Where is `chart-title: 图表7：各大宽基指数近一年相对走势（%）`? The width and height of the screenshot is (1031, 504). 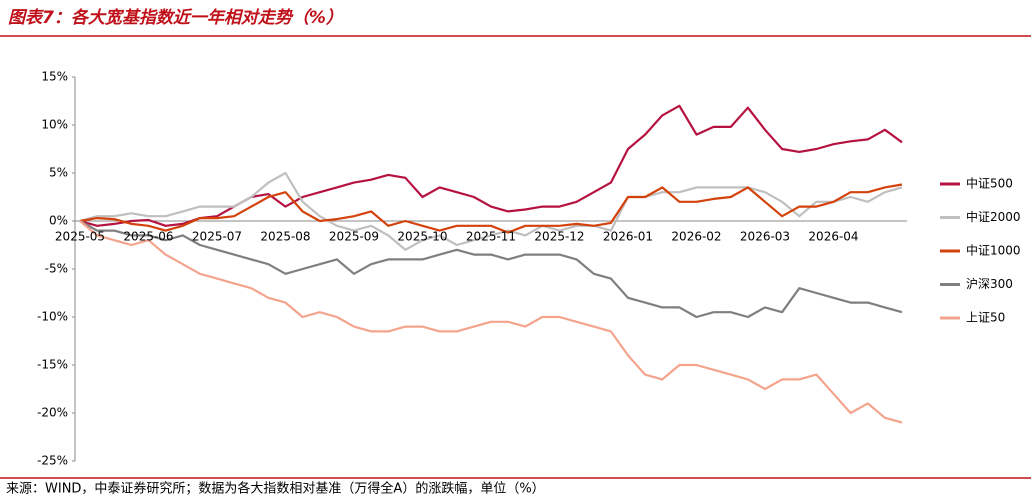
chart-title: 图表7：各大宽基指数近一年相对走势（%） is located at coordinates (175, 18).